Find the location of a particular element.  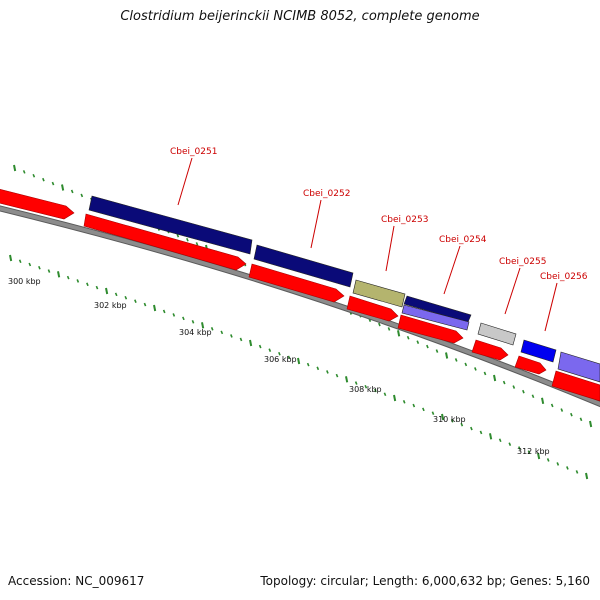

gene-label-cbei-0252: Cbei_0252 is located at coordinates (326, 194).